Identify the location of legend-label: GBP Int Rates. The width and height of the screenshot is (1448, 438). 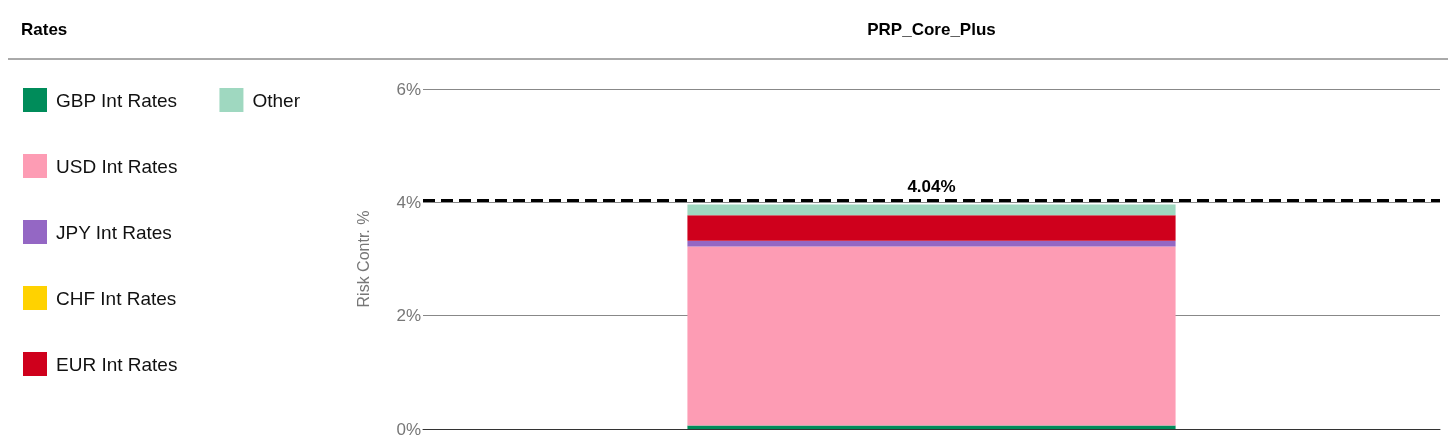
(117, 100).